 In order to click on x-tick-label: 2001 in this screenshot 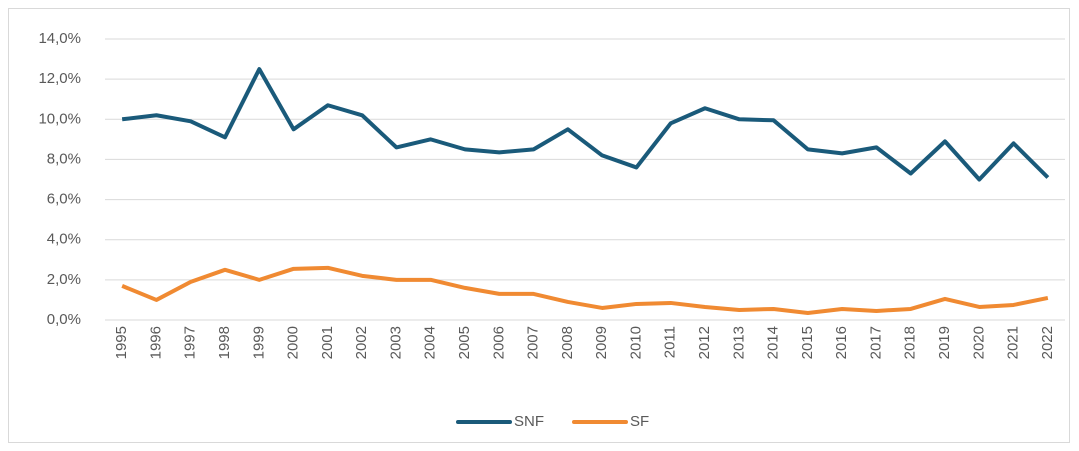, I will do `click(327, 342)`.